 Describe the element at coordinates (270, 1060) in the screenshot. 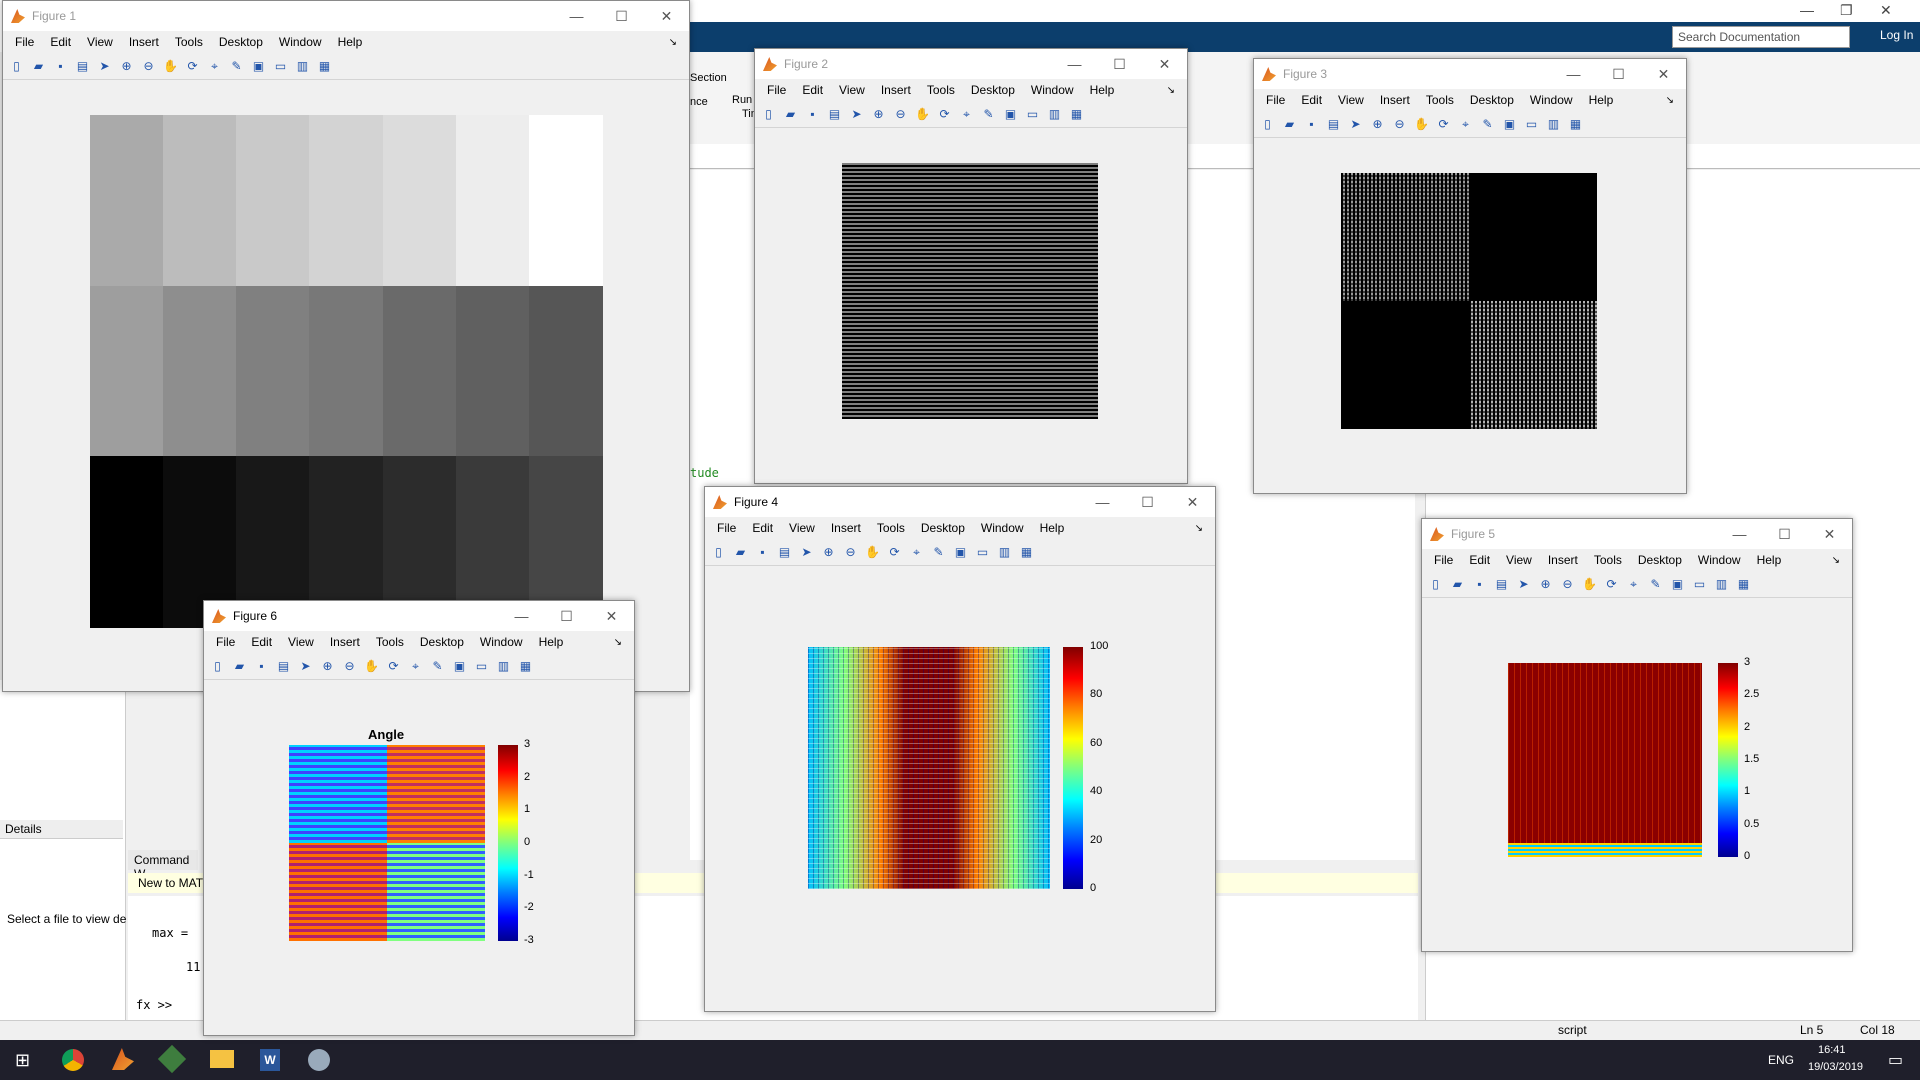

I see `word-icon: W` at that location.